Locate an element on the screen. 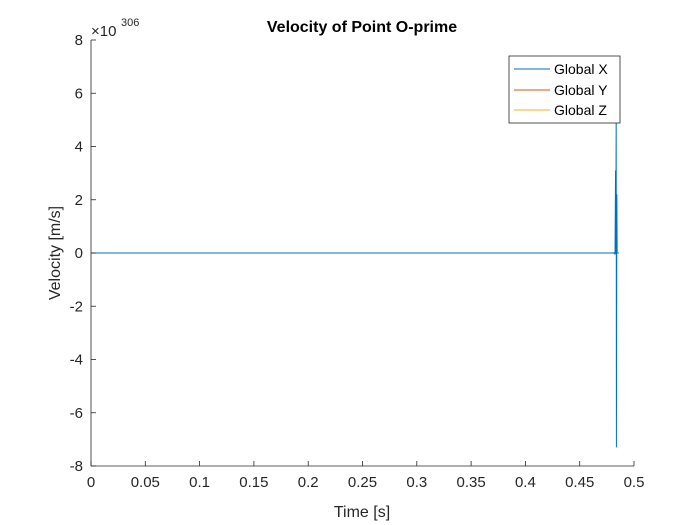  y-axis-label: Velocity [m/s] is located at coordinates (55, 253).